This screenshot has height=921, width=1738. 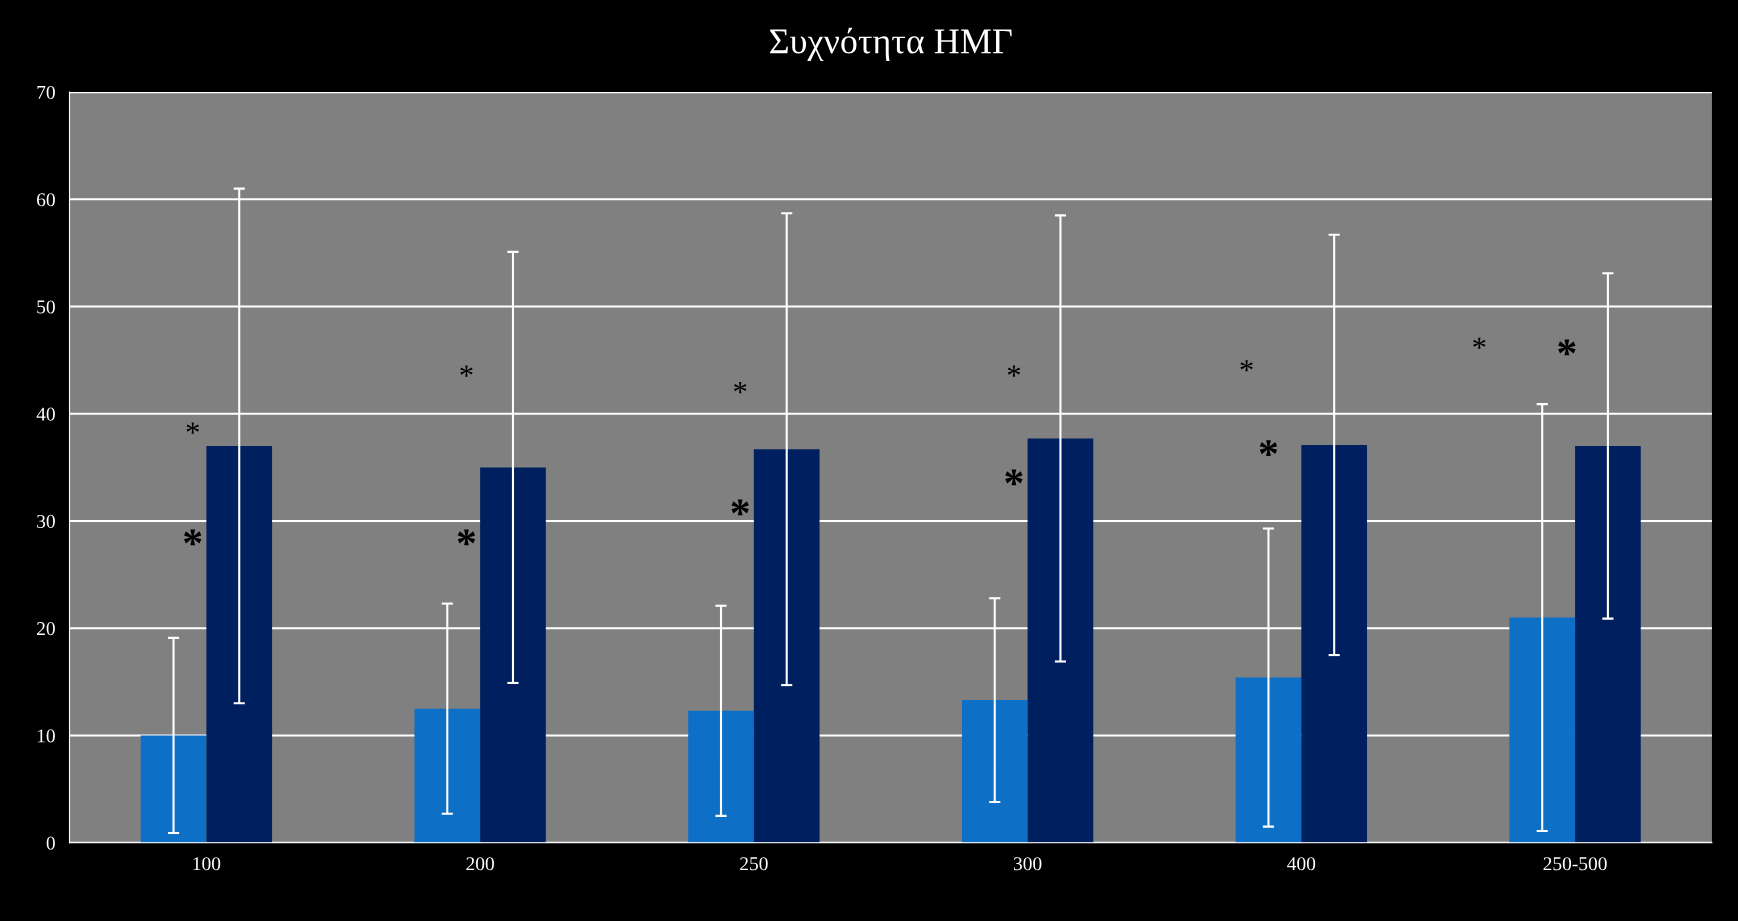 I want to click on x-tick-label: 250, so click(x=754, y=864).